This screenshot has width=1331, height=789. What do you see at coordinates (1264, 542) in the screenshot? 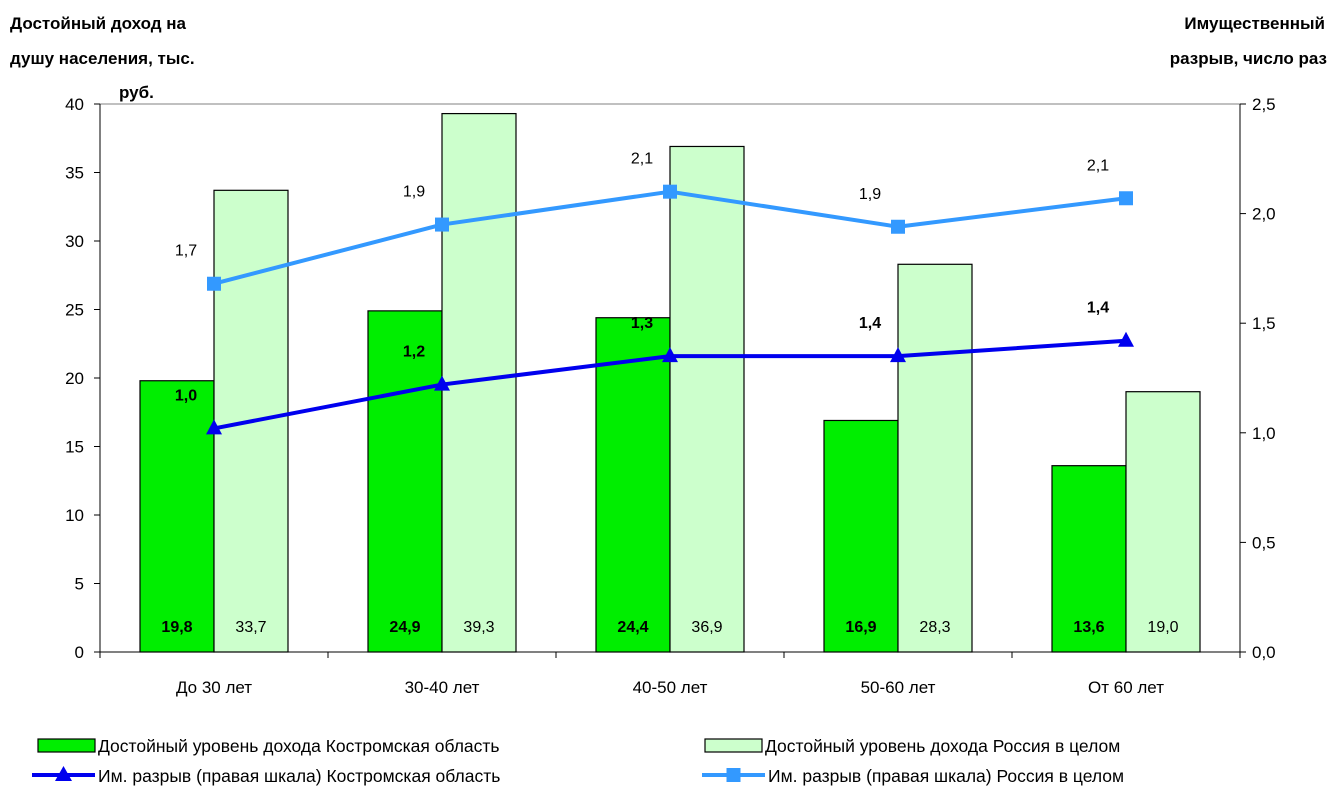
I see `right-axis-tick-label: 0,5` at bounding box center [1264, 542].